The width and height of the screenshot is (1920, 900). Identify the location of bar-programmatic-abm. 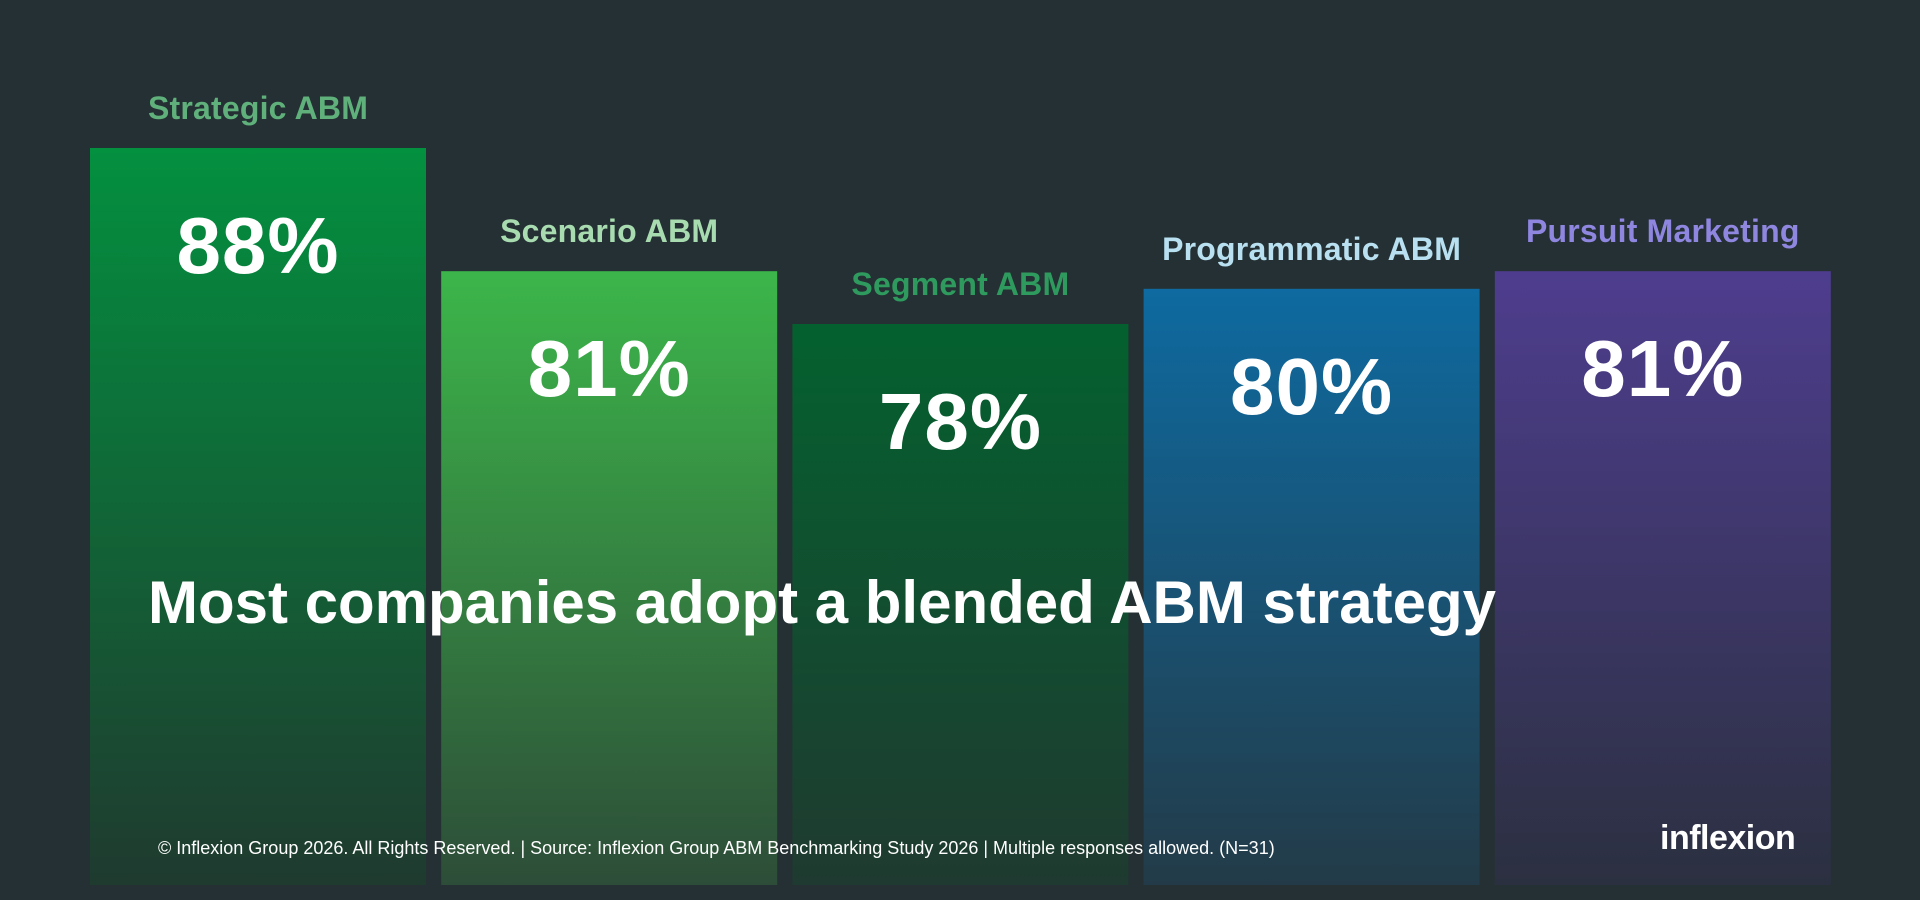
(1311, 586).